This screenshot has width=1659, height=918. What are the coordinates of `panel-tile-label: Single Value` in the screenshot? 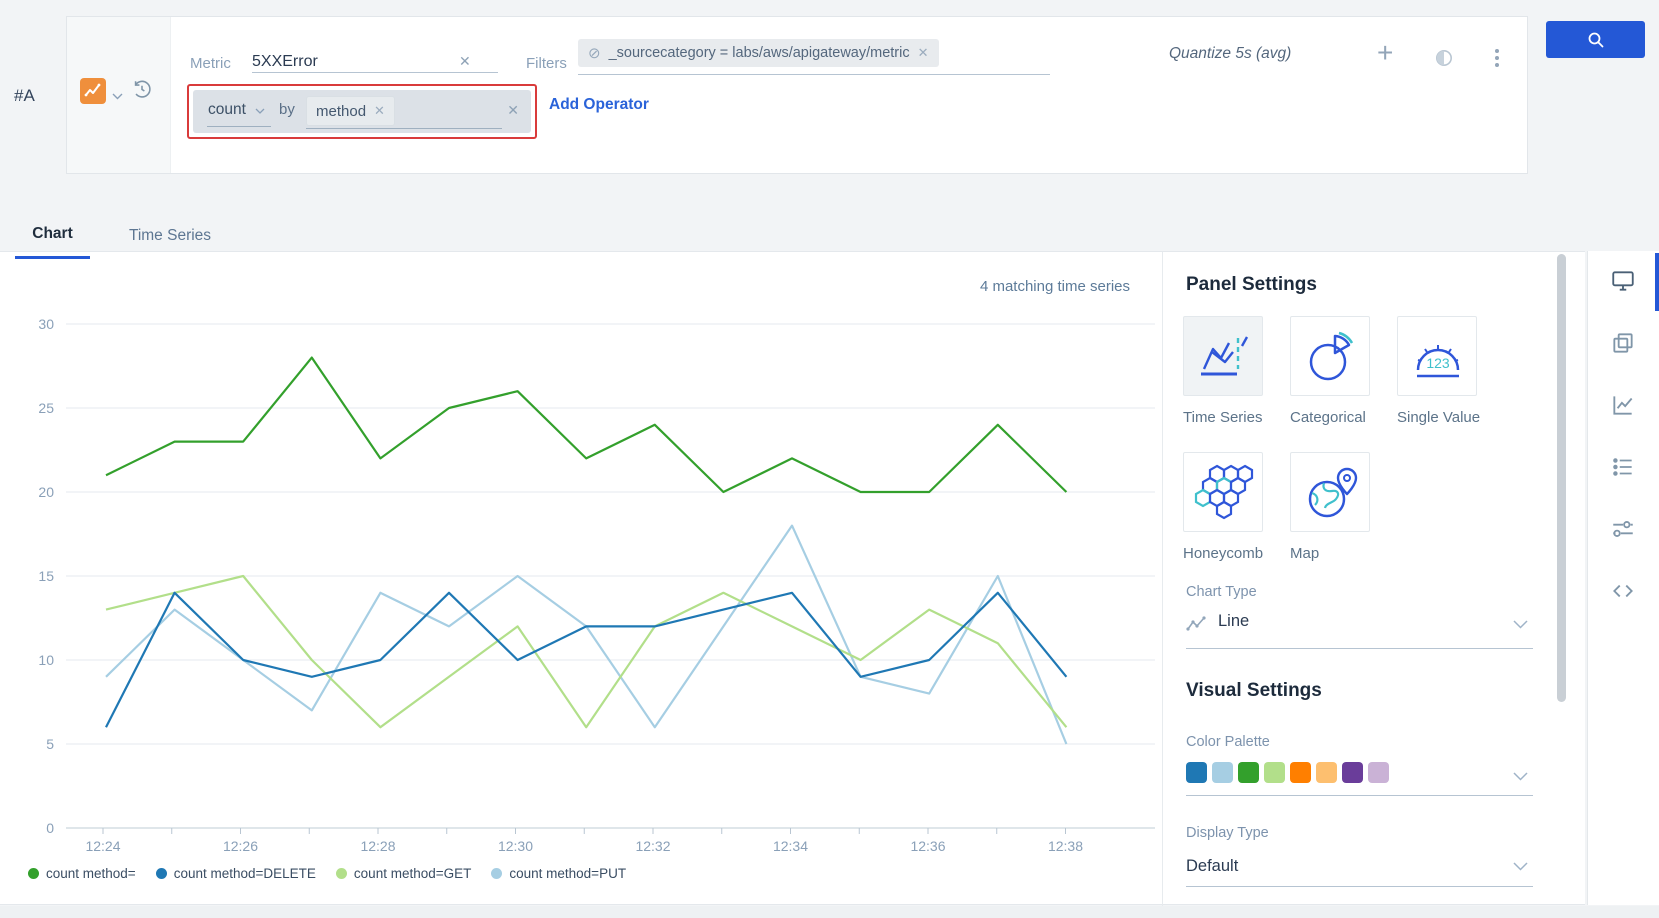 It's located at (1439, 417).